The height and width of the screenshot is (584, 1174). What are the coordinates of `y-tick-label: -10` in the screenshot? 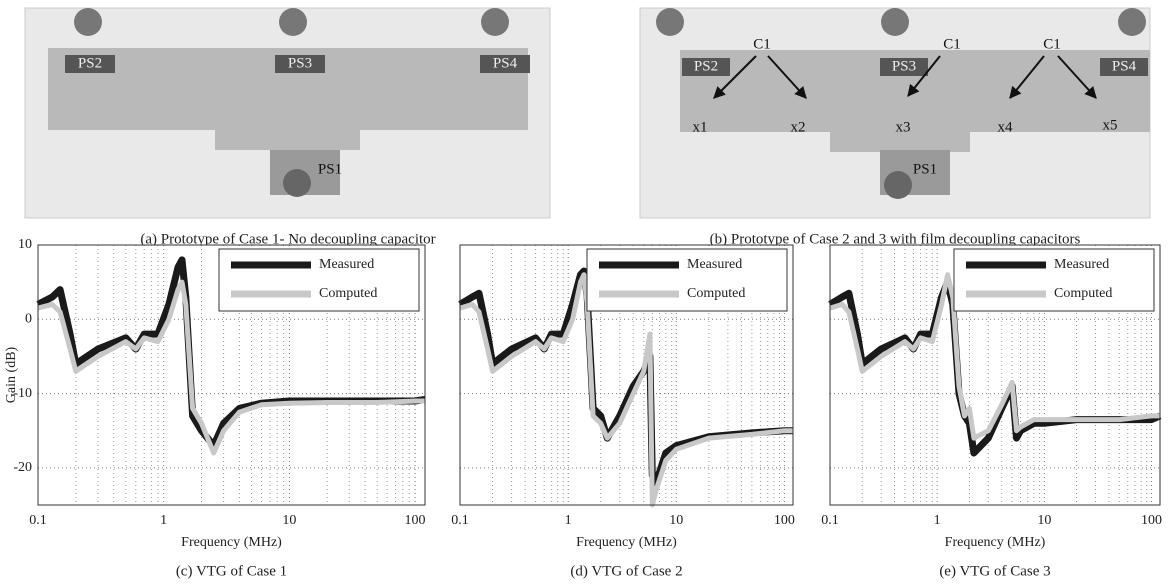 It's located at (22, 393).